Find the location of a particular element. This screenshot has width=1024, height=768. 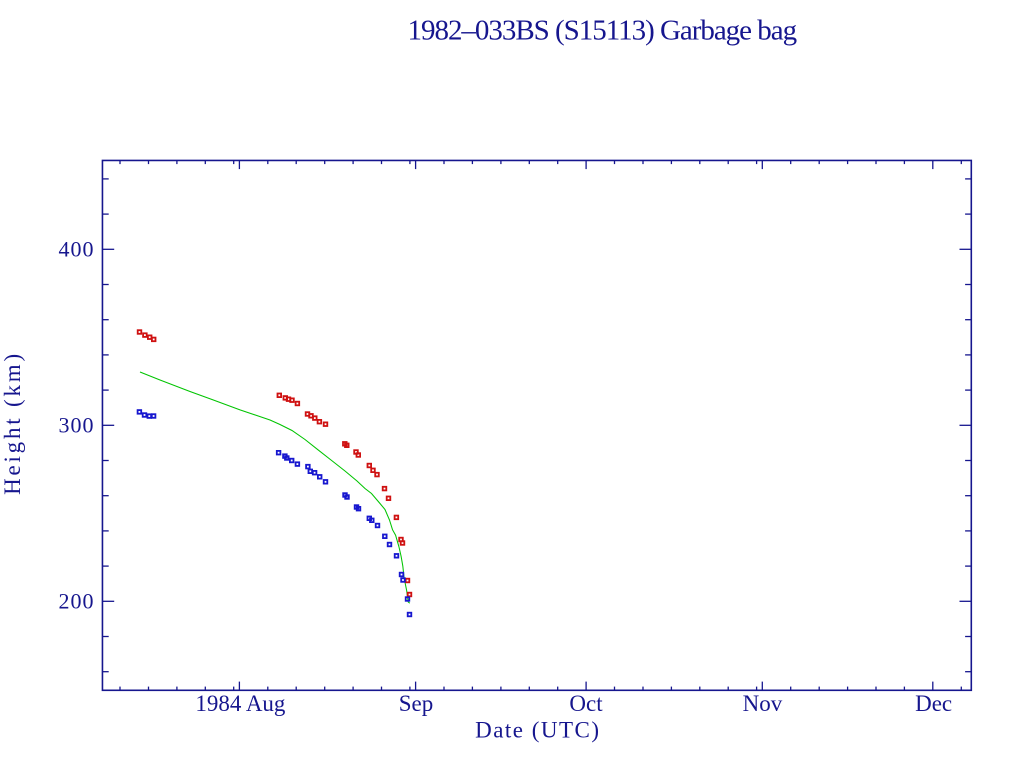

svg-text:1982–033BS (S15113) Garbage ba: 1982–033BS (S15113) Garbage bag is located at coordinates (602, 30).